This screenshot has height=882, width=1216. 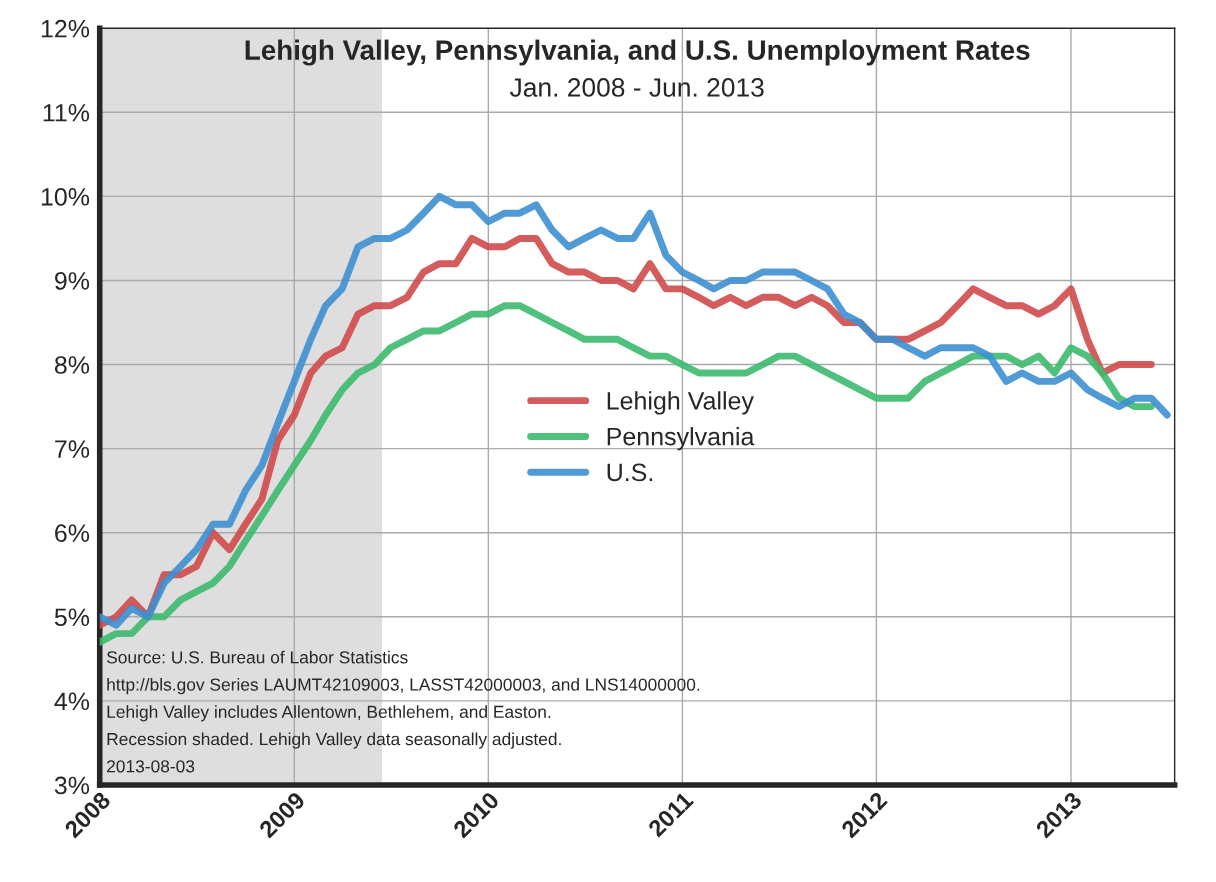 I want to click on annotation: Lehigh Valley includes Allentown, Bethlehem, and Easton., so click(x=329, y=713).